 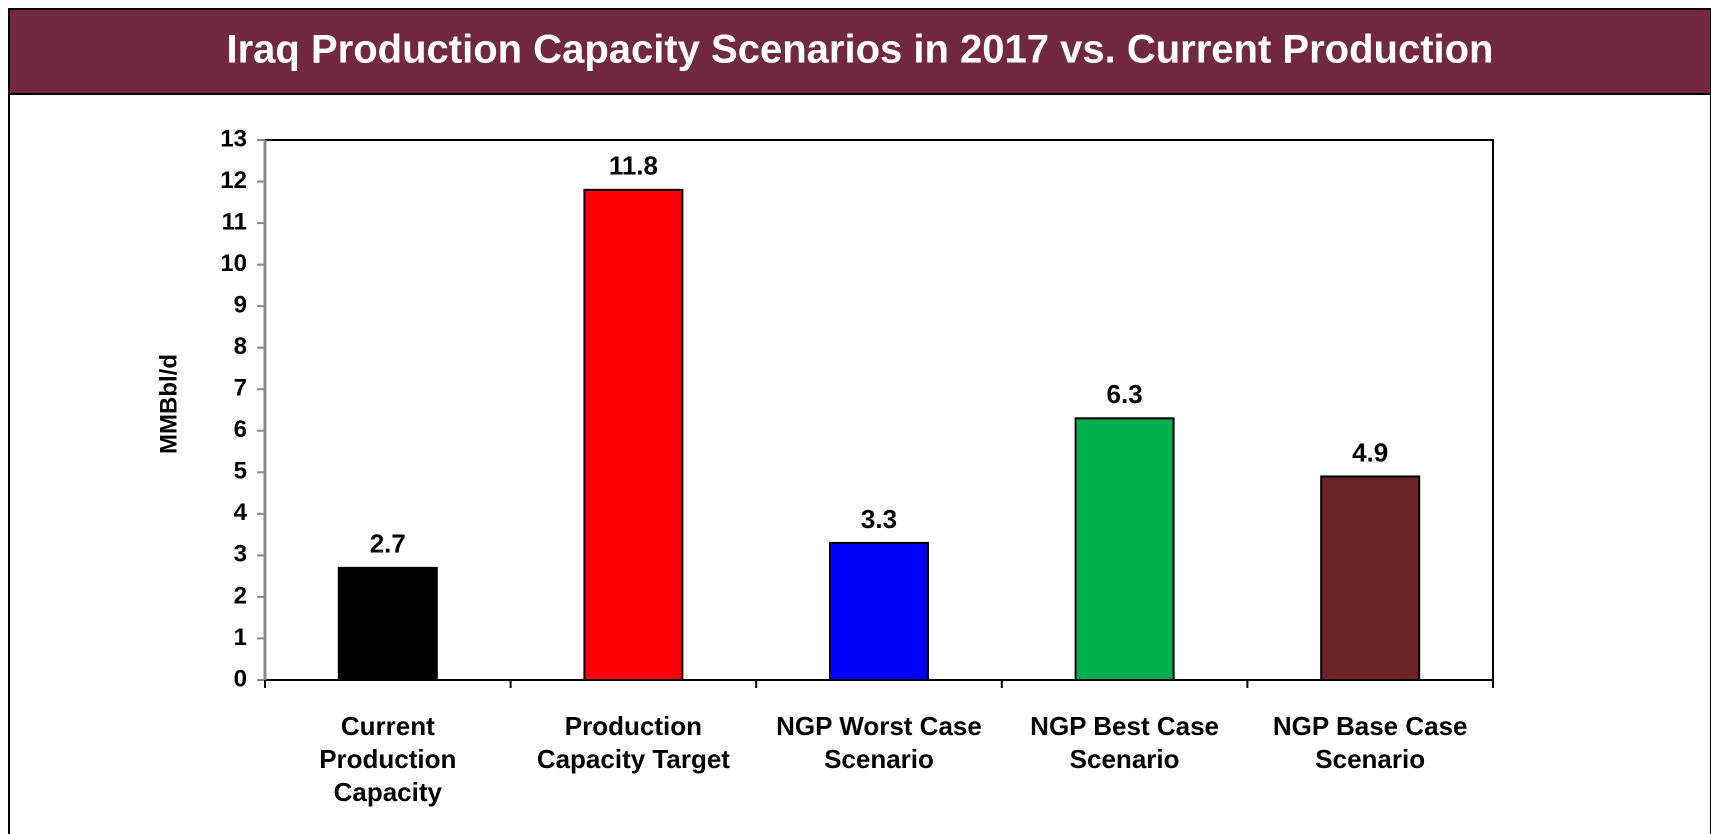 I want to click on y-tick-label: 6, so click(x=240, y=429).